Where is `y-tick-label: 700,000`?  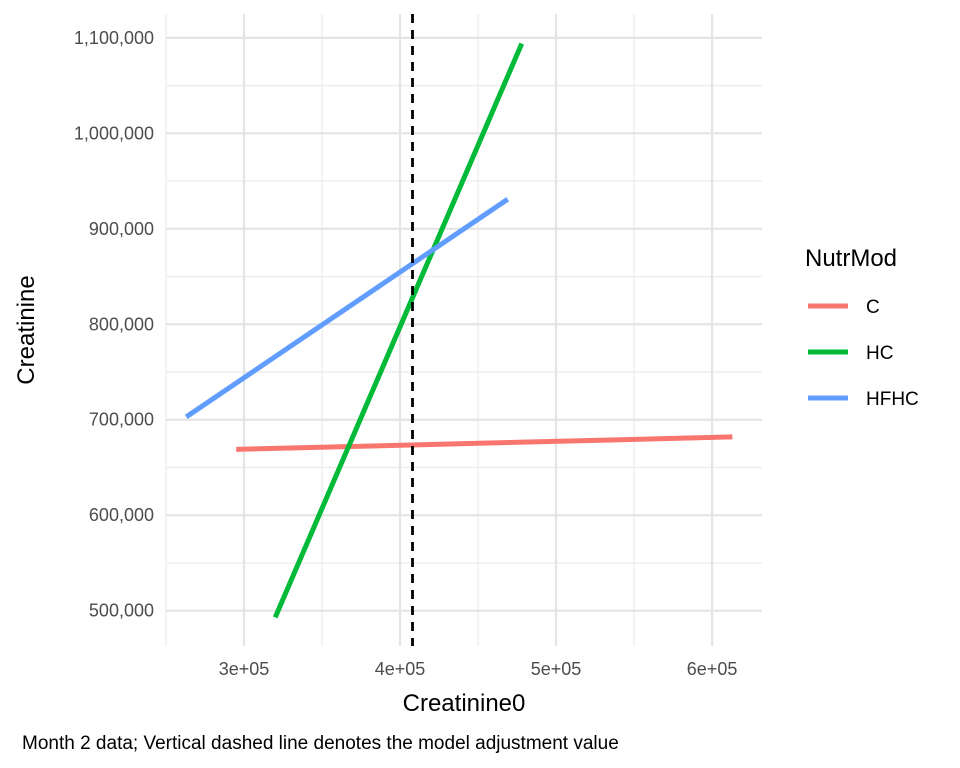 y-tick-label: 700,000 is located at coordinates (121, 420).